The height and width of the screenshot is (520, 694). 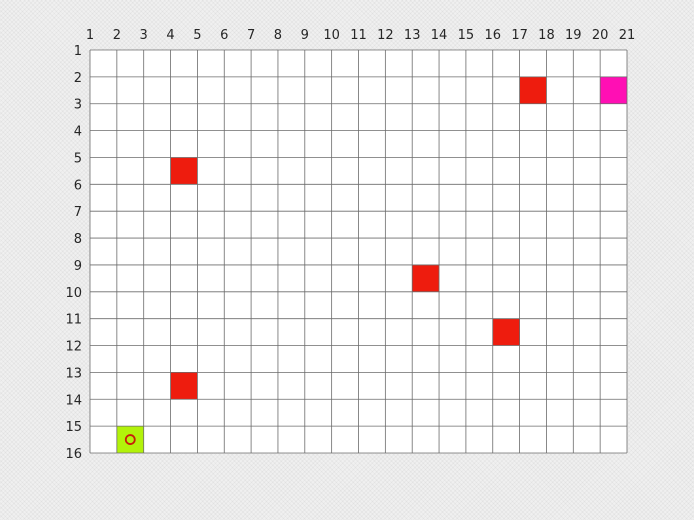 What do you see at coordinates (78, 212) in the screenshot?
I see `y-tick-label: 7` at bounding box center [78, 212].